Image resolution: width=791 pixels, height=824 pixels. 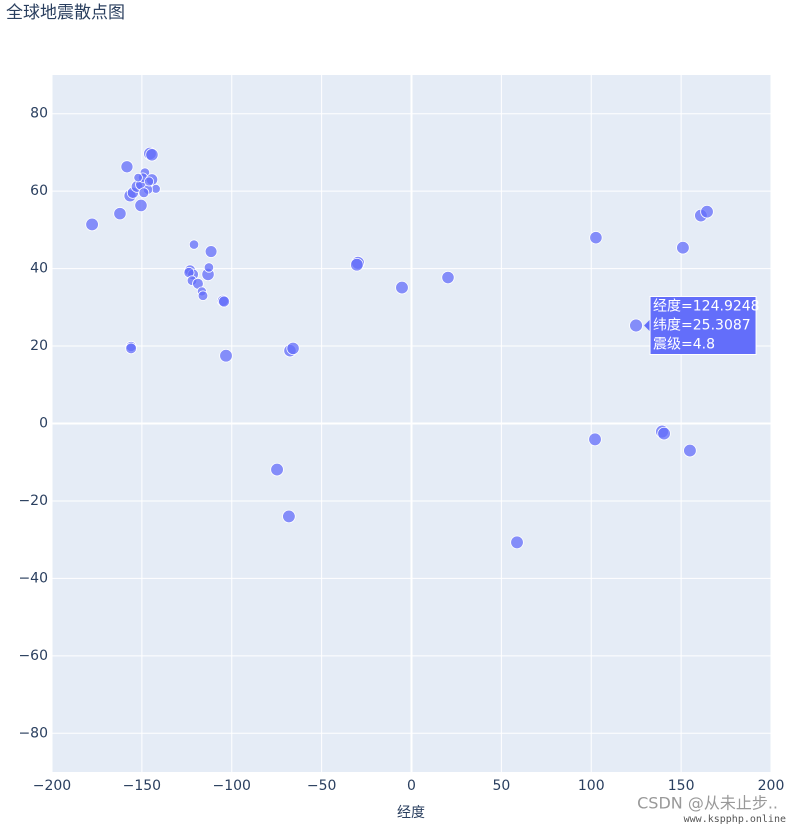 What do you see at coordinates (707, 803) in the screenshot?
I see `watermark: CSDN @从未止步..` at bounding box center [707, 803].